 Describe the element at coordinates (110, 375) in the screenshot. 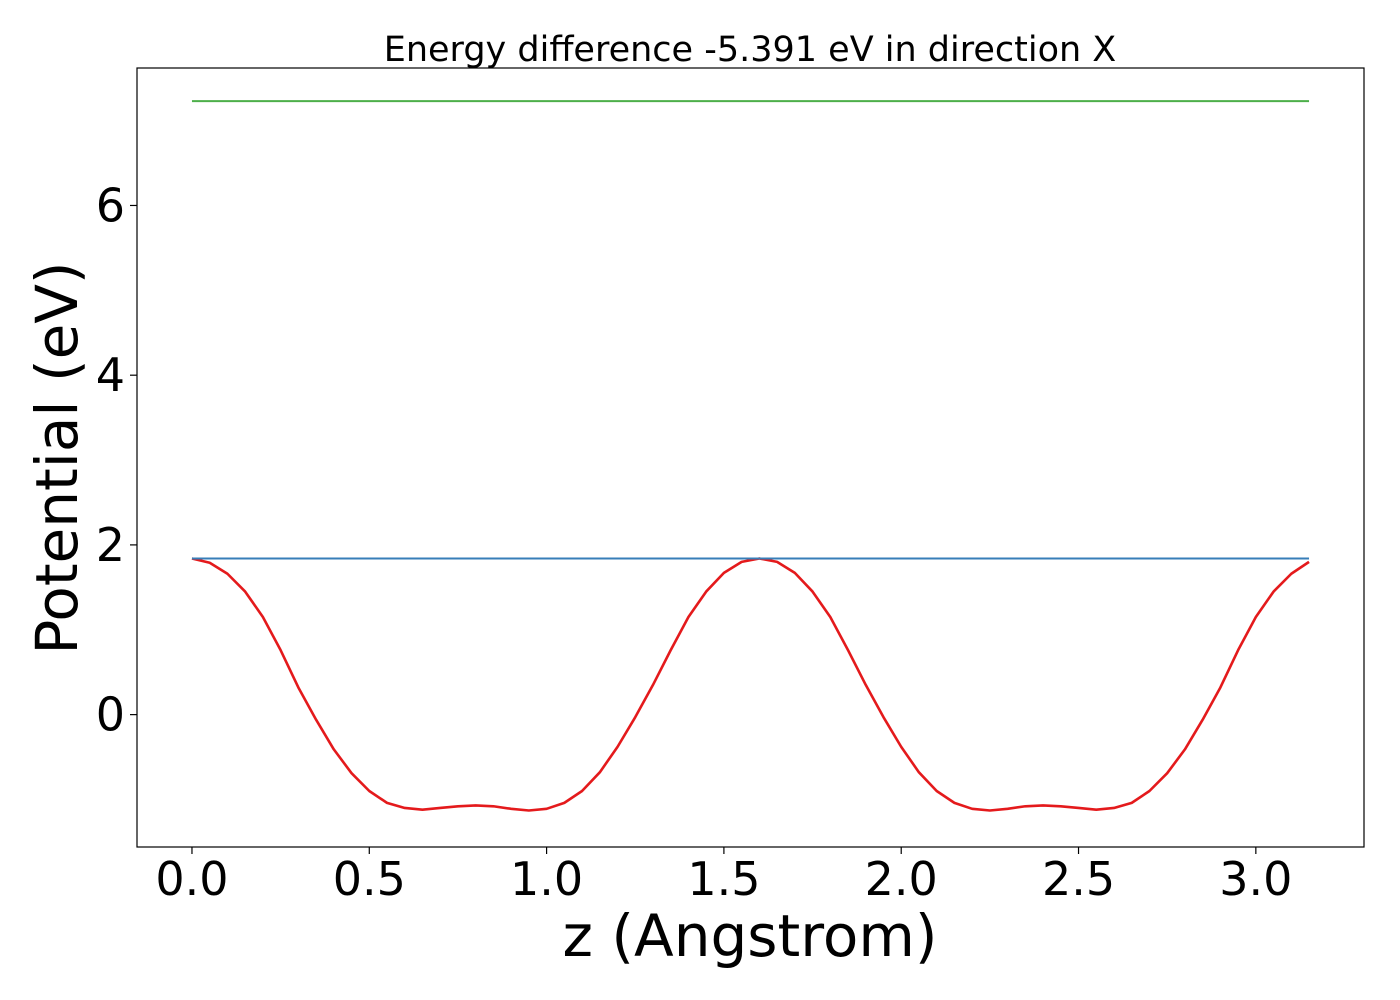

I see `y-tick-label: 4` at that location.